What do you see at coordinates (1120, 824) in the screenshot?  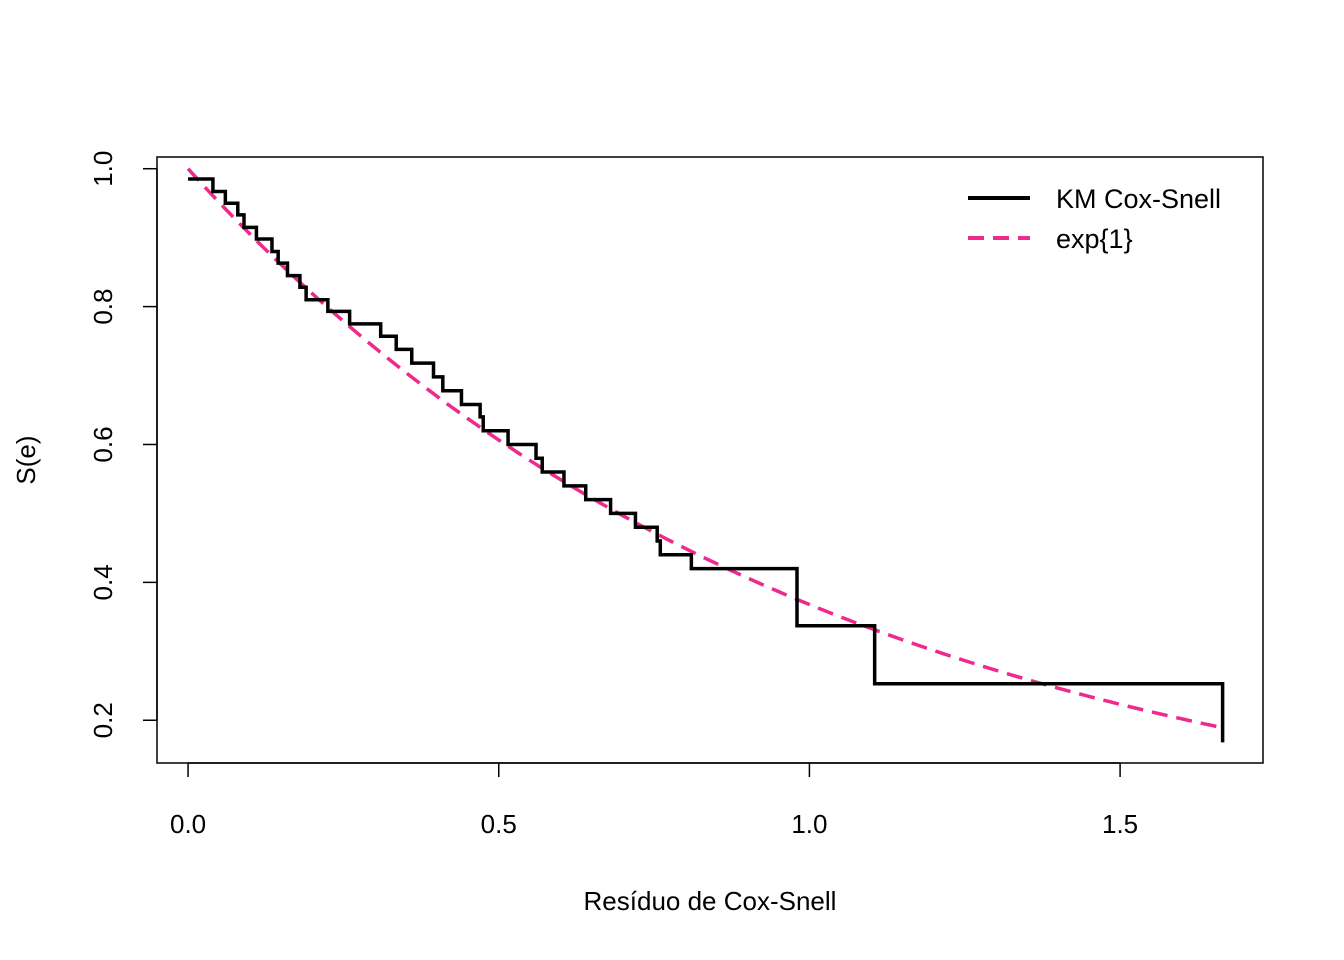 I see `x-tick-label: 1.5` at bounding box center [1120, 824].